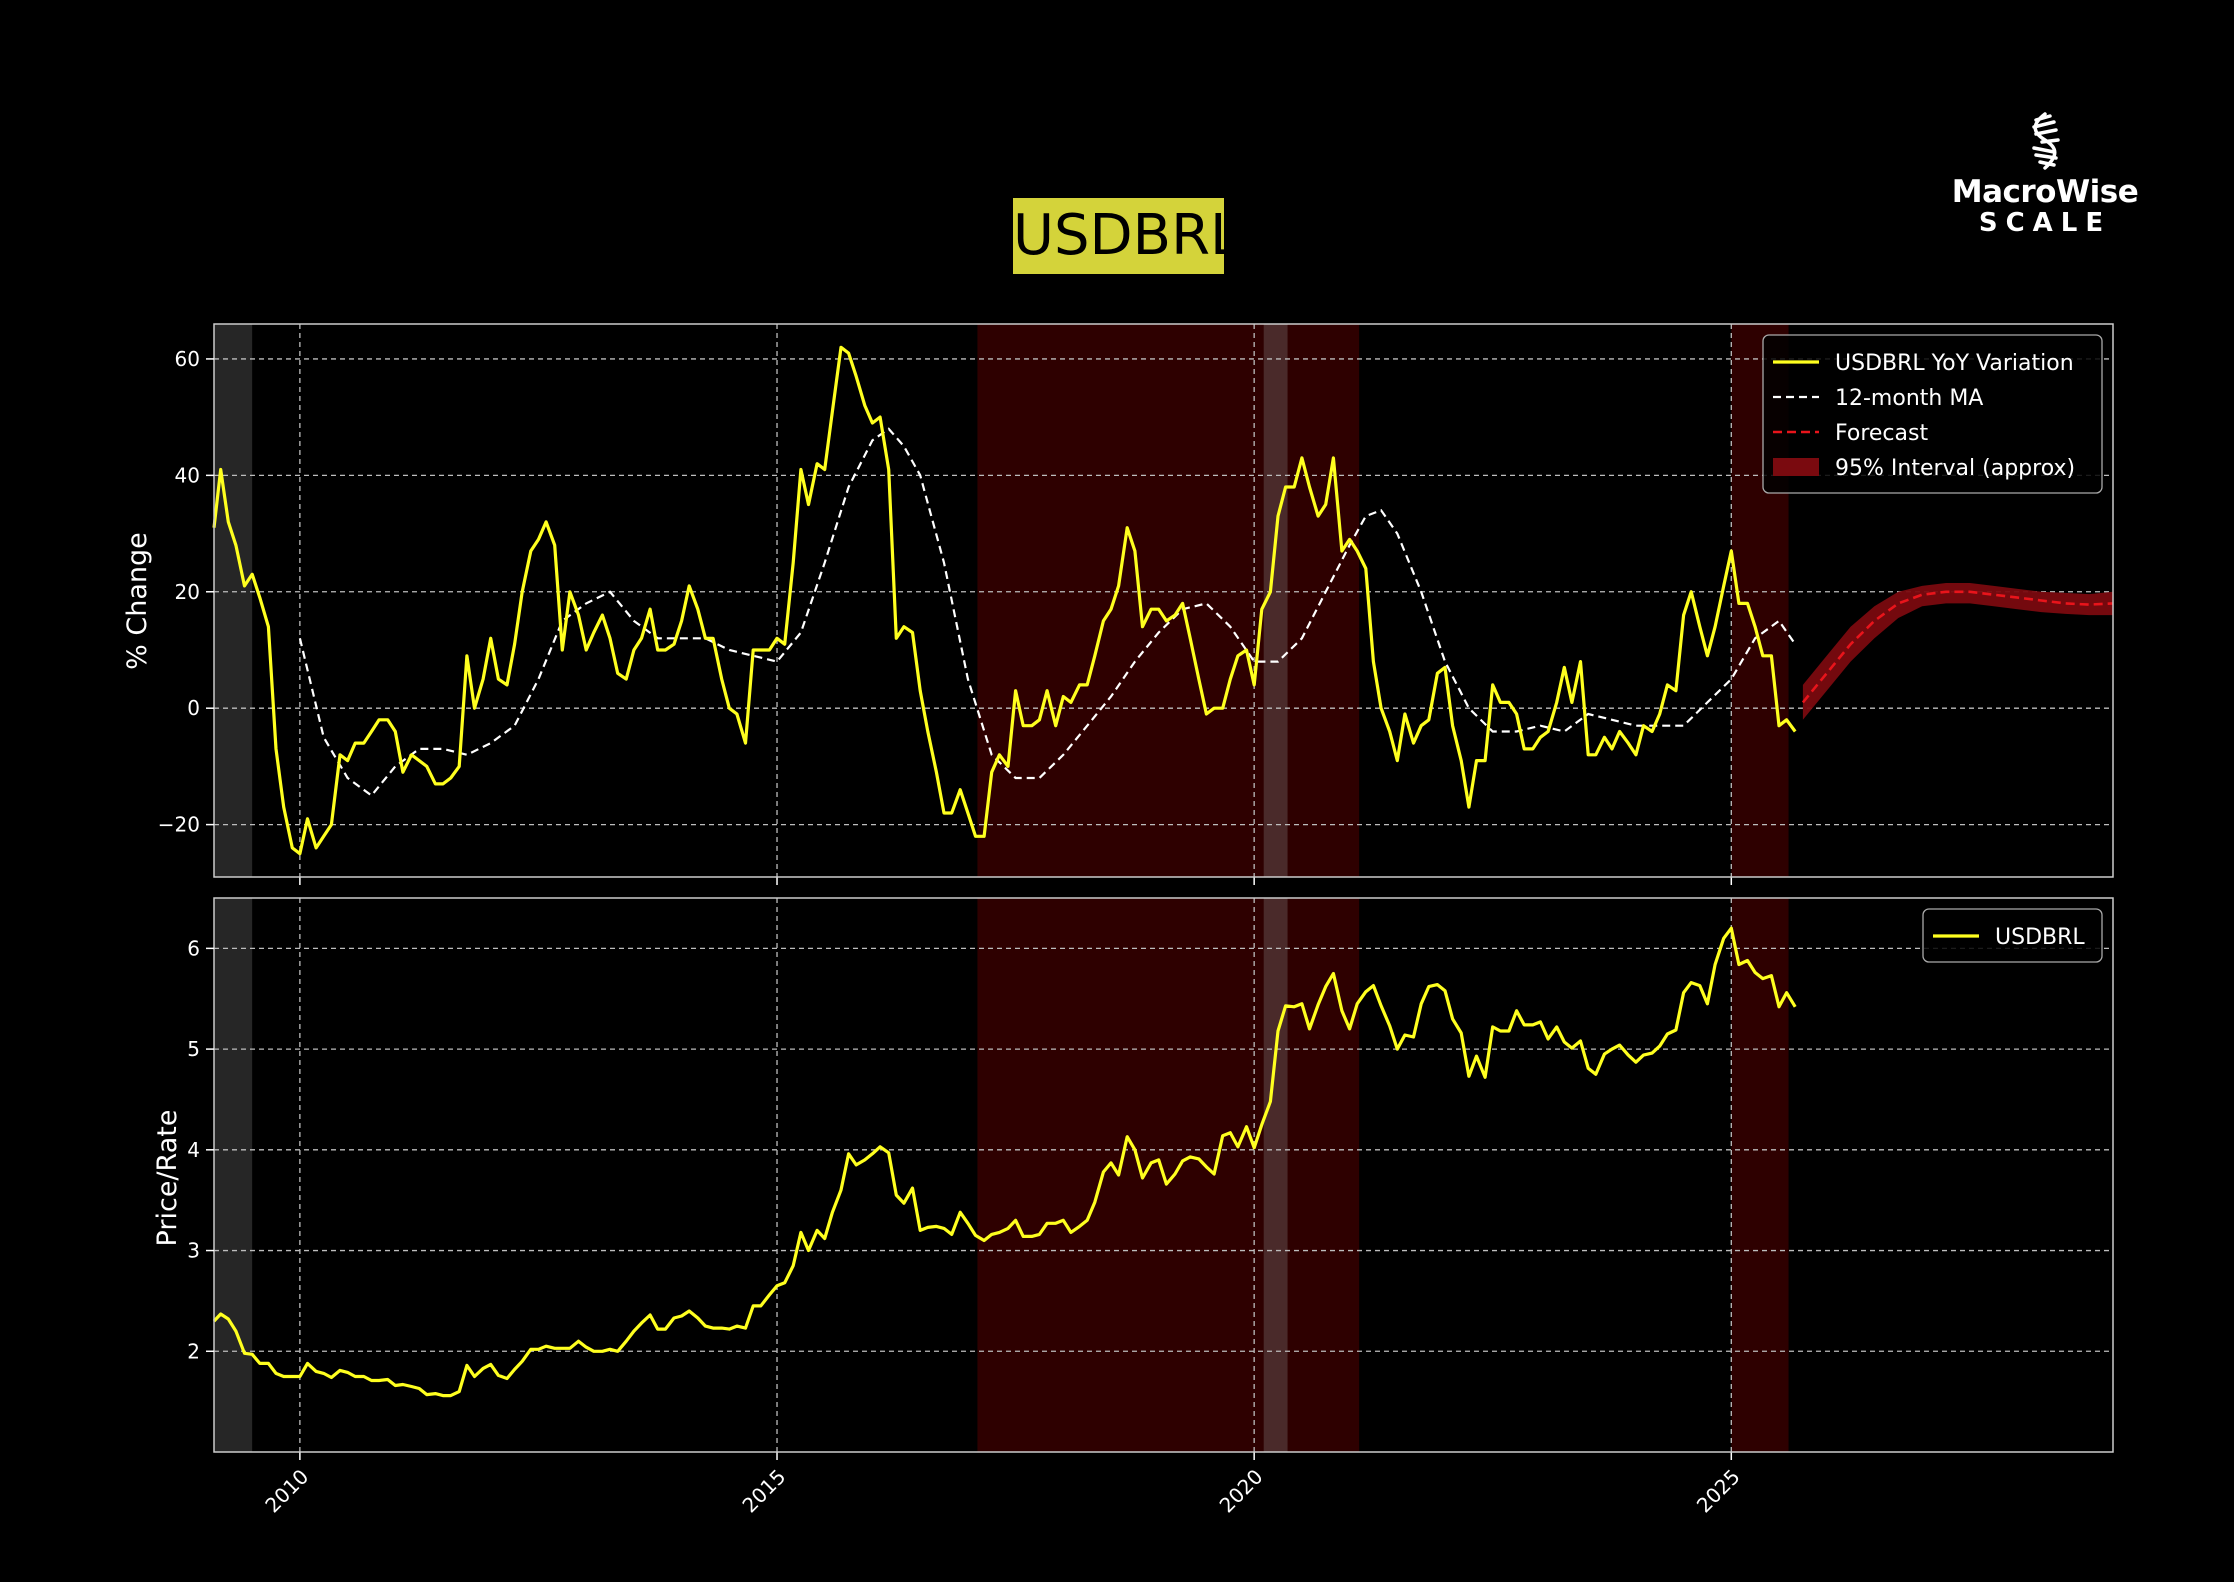  I want to click on logo-brand-text: MacroWise, so click(2045, 192).